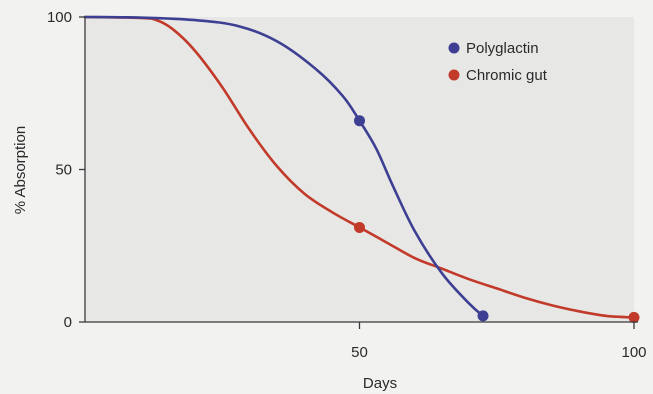 This screenshot has height=394, width=653. What do you see at coordinates (507, 75) in the screenshot?
I see `legend-label-chromic-gut: Chromic gut` at bounding box center [507, 75].